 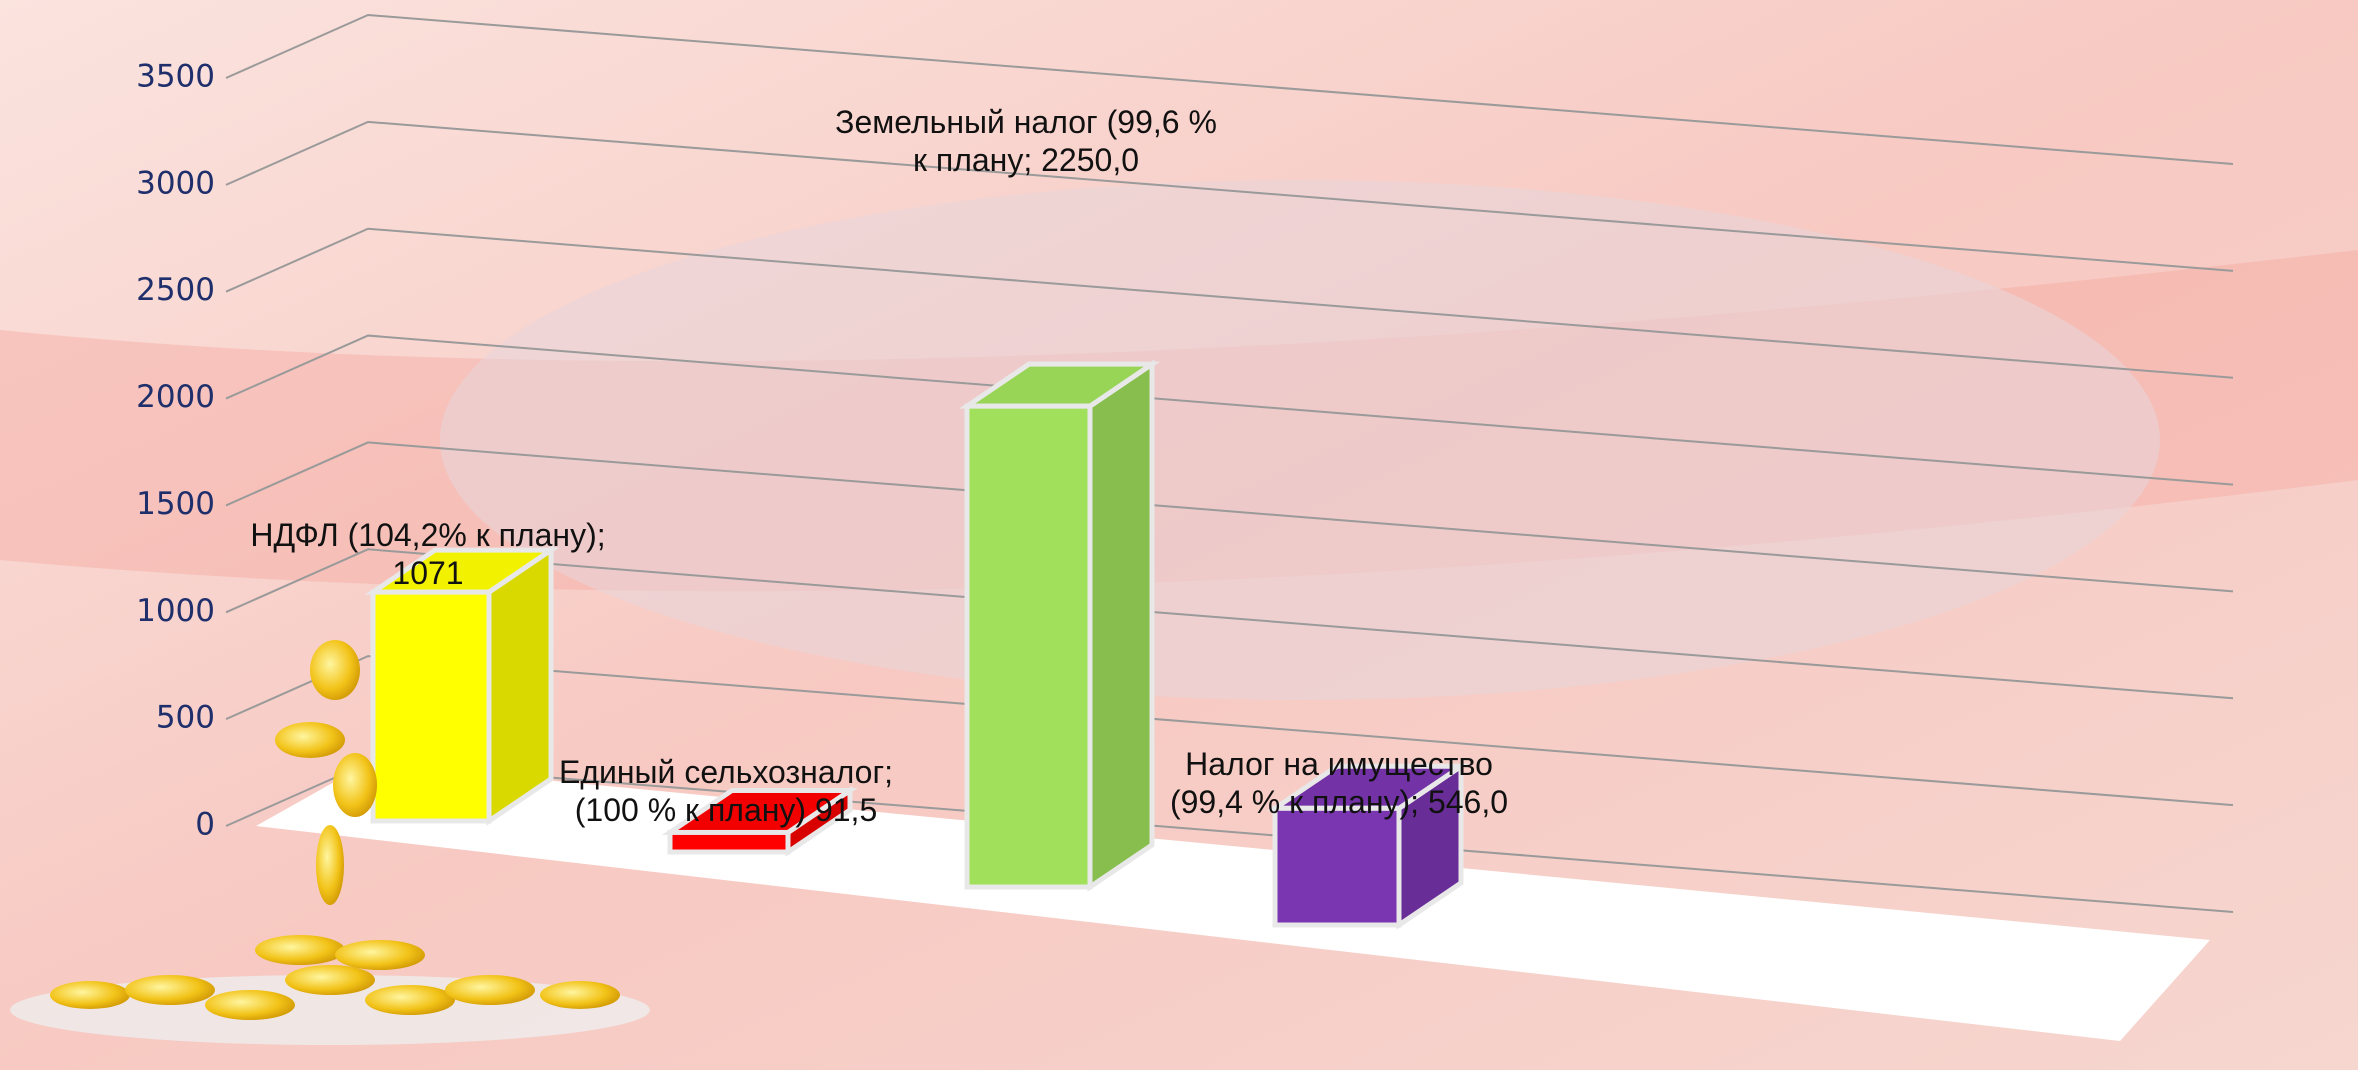 What do you see at coordinates (205, 825) in the screenshot?
I see `y-tick-label: 0` at bounding box center [205, 825].